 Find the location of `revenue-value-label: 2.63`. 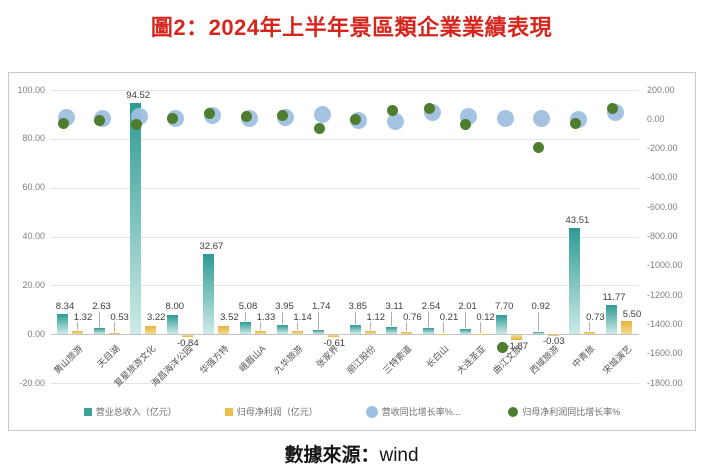

revenue-value-label: 2.63 is located at coordinates (101, 307).